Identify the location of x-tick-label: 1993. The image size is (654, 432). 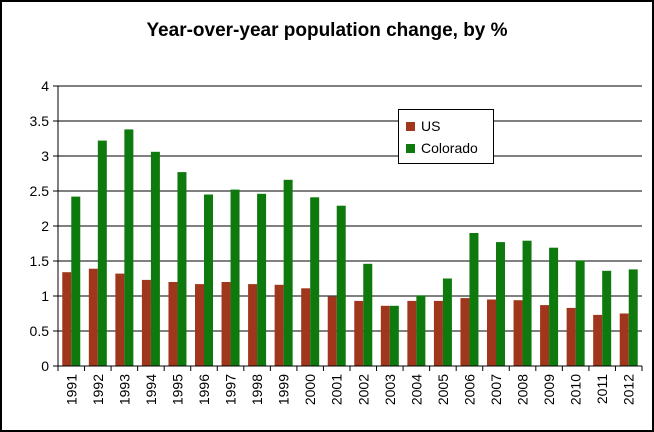
(124, 389).